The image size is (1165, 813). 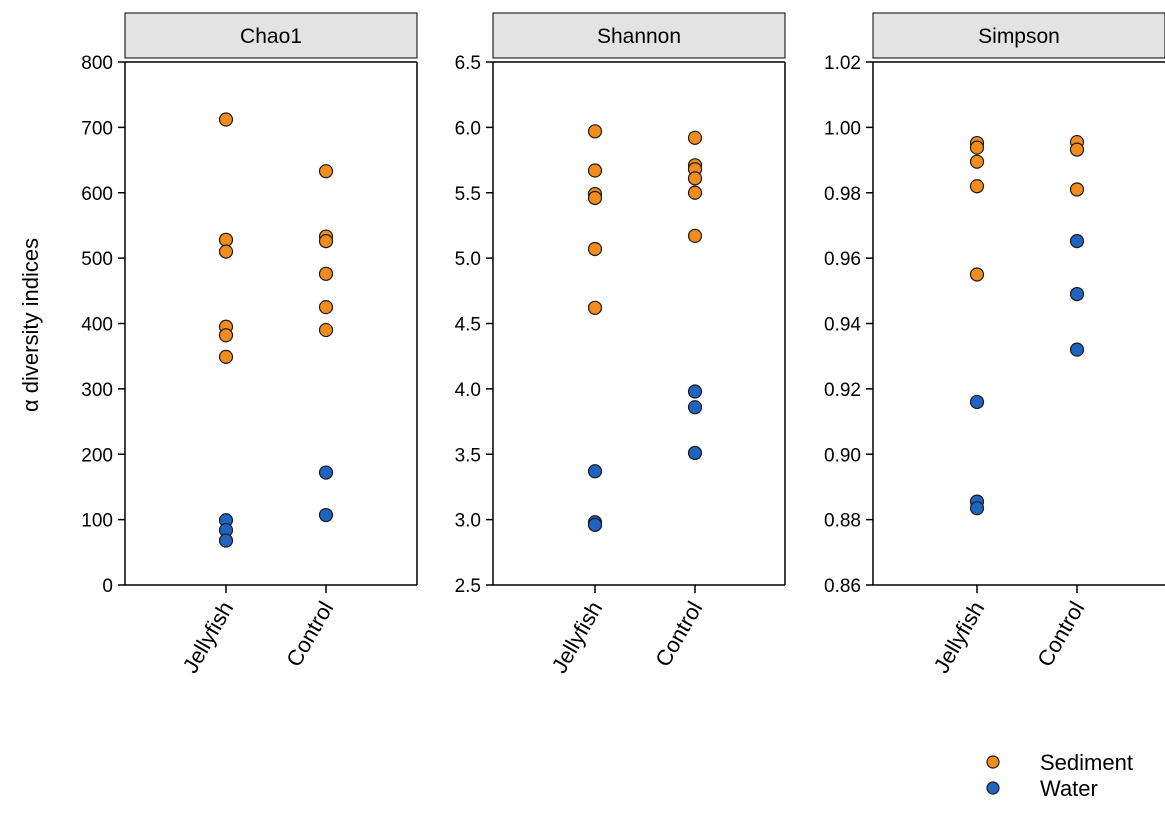 What do you see at coordinates (468, 128) in the screenshot?
I see `y-tick-label: 6.0` at bounding box center [468, 128].